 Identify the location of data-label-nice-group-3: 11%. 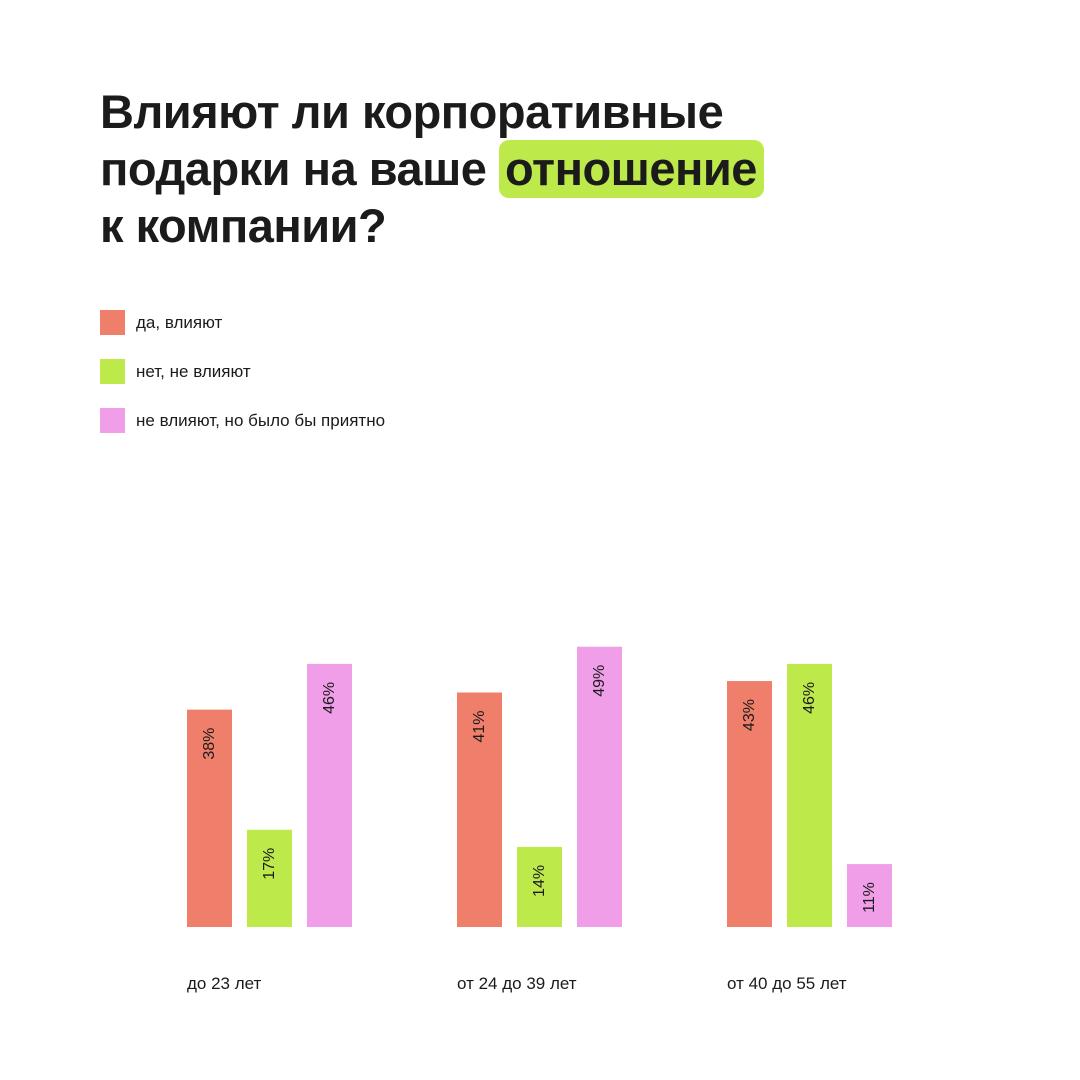
(869, 897).